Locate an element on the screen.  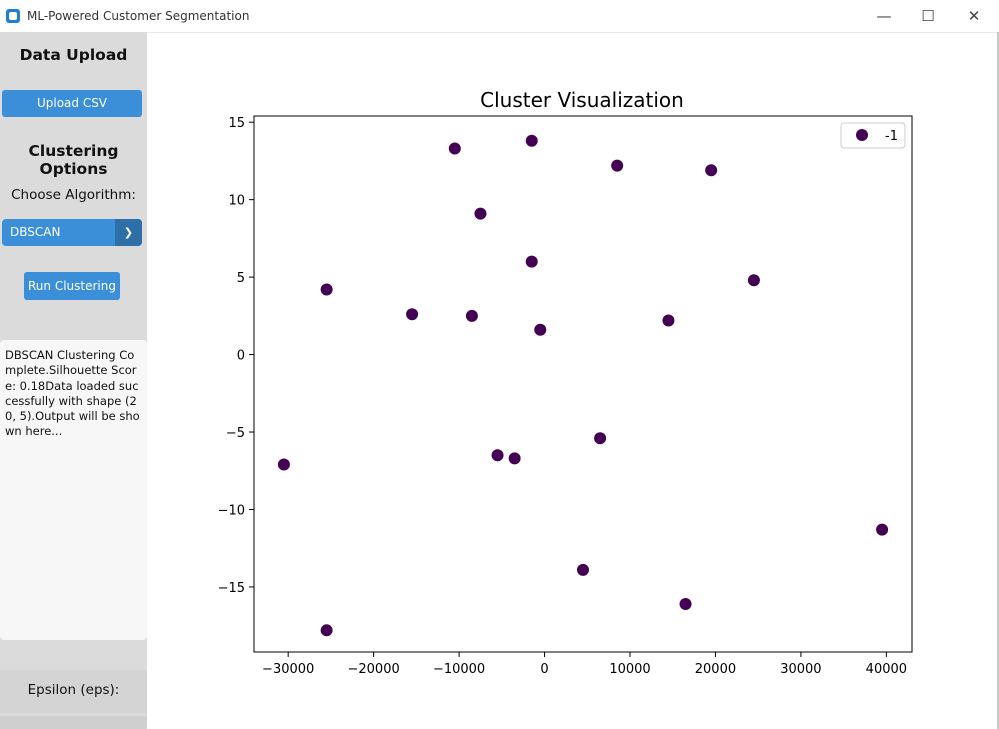
choose-algorithm-label: Choose Algorithm: is located at coordinates (73, 195).